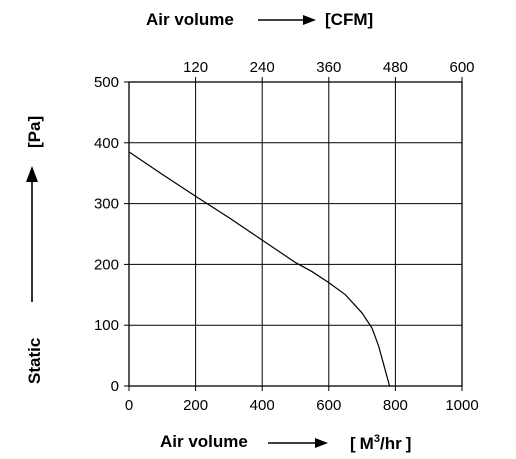 This screenshot has width=516, height=459. Describe the element at coordinates (309, 20) in the screenshot. I see `top-axis-arrow-head` at that location.